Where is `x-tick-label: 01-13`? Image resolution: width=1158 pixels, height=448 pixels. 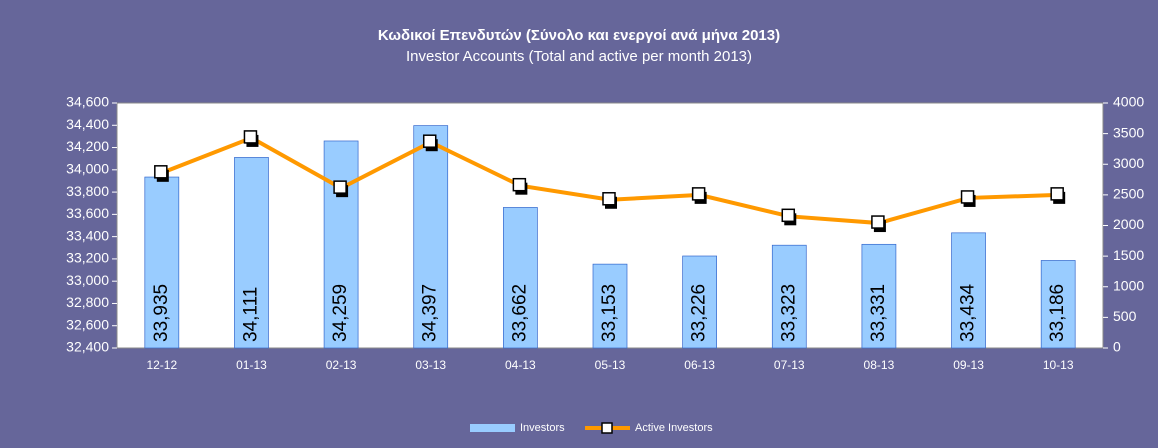 x-tick-label: 01-13 is located at coordinates (251, 365).